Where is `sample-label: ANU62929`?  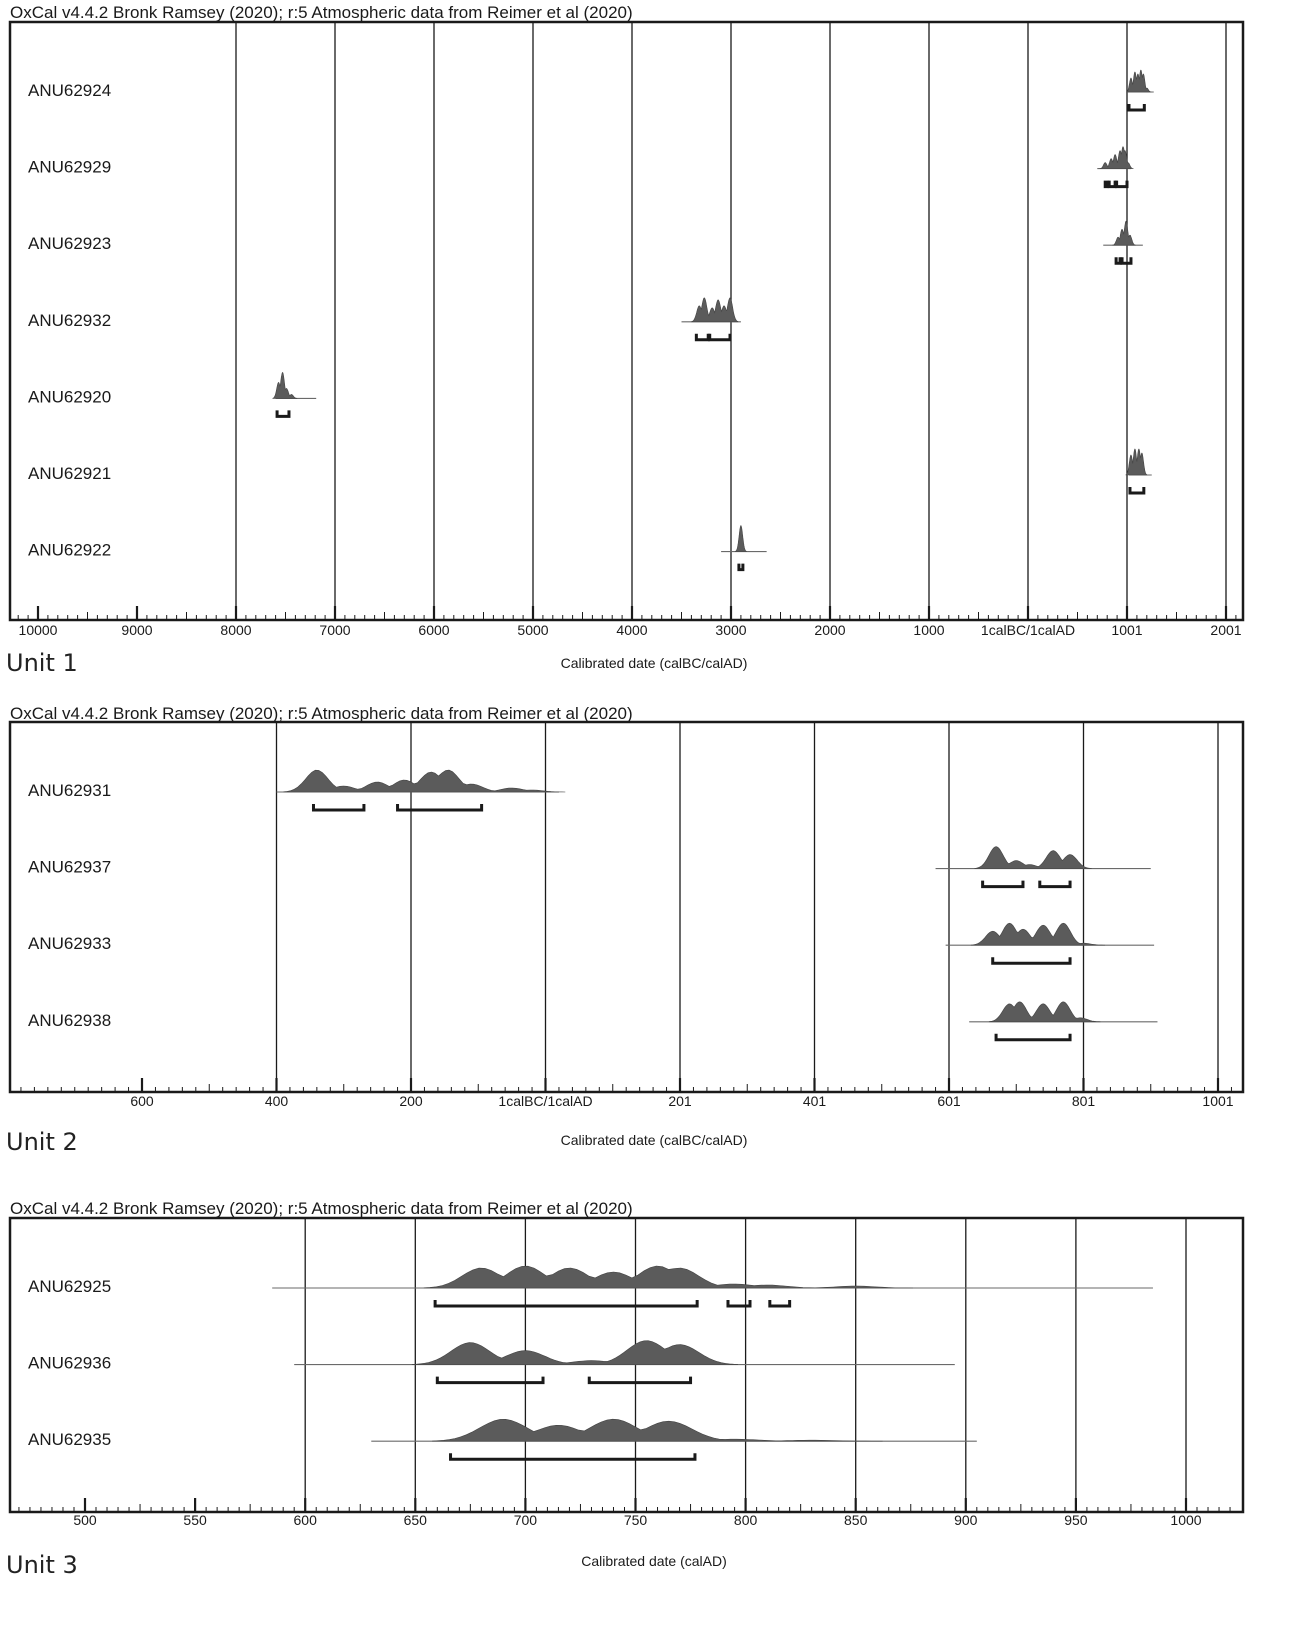
sample-label: ANU62929 is located at coordinates (69, 167).